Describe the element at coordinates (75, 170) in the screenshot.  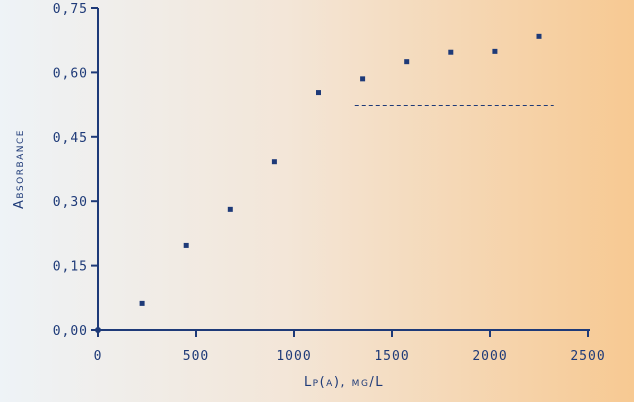
I see `y-ticks: 0,00 0,15 0,30 0,45 0,60 0,75` at that location.